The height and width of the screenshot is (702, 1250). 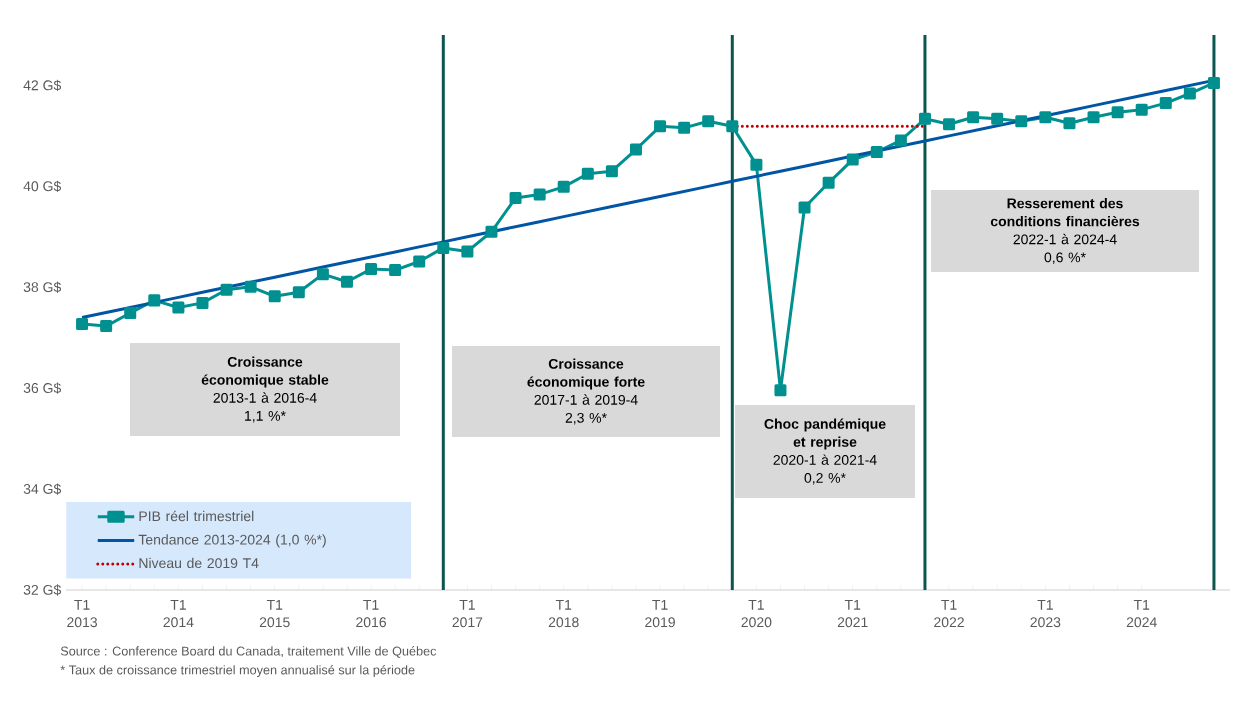 What do you see at coordinates (563, 614) in the screenshot?
I see `x-tick-label: T1 2018` at bounding box center [563, 614].